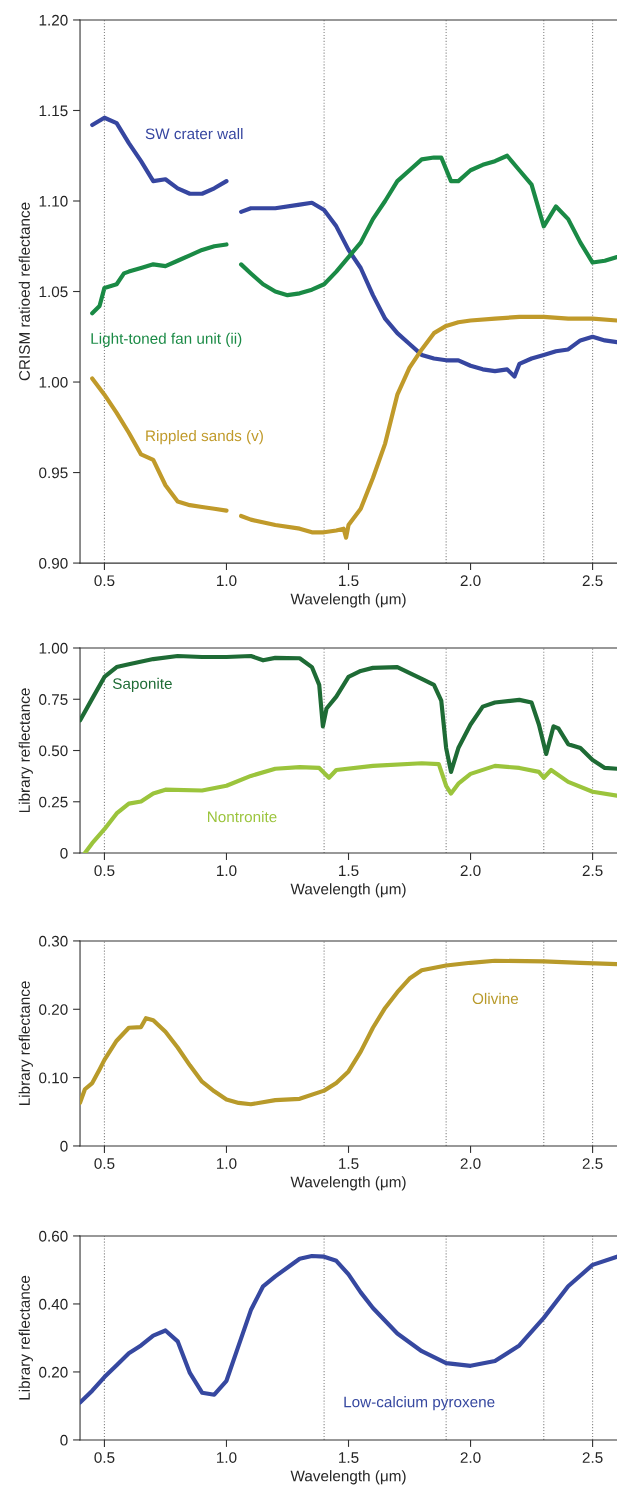 This screenshot has width=617, height=1490. Describe the element at coordinates (53, 292) in the screenshot. I see `y-tick-label: 1.05` at that location.